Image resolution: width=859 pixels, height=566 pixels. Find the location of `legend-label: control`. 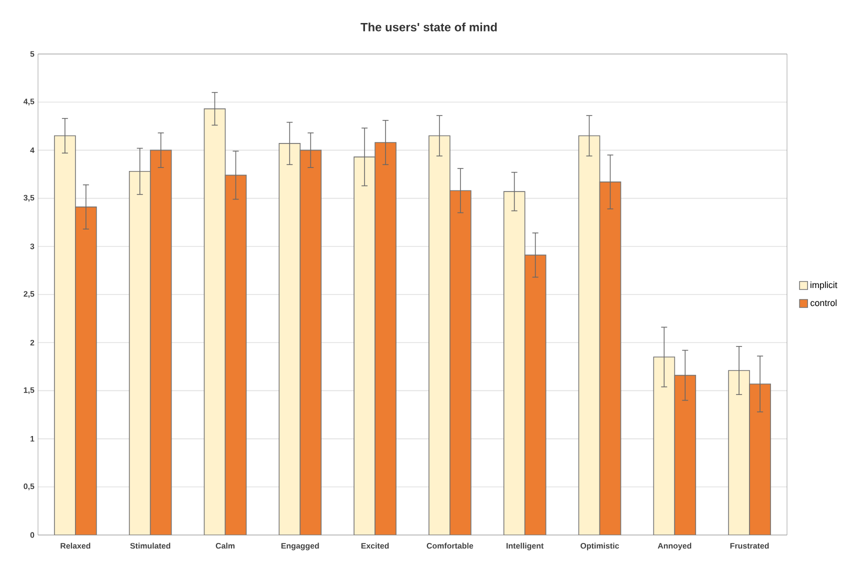

legend-label: control is located at coordinates (823, 302).